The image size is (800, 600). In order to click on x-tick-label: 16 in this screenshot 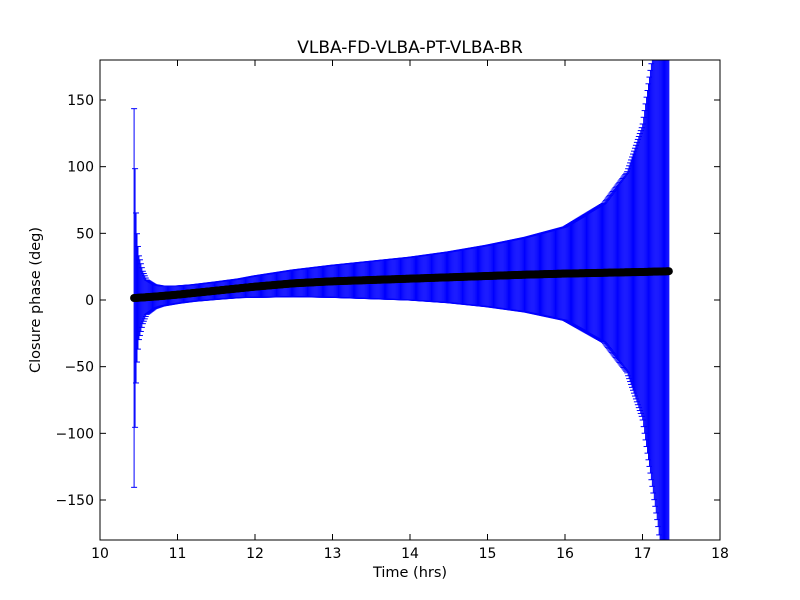, I will do `click(565, 554)`.